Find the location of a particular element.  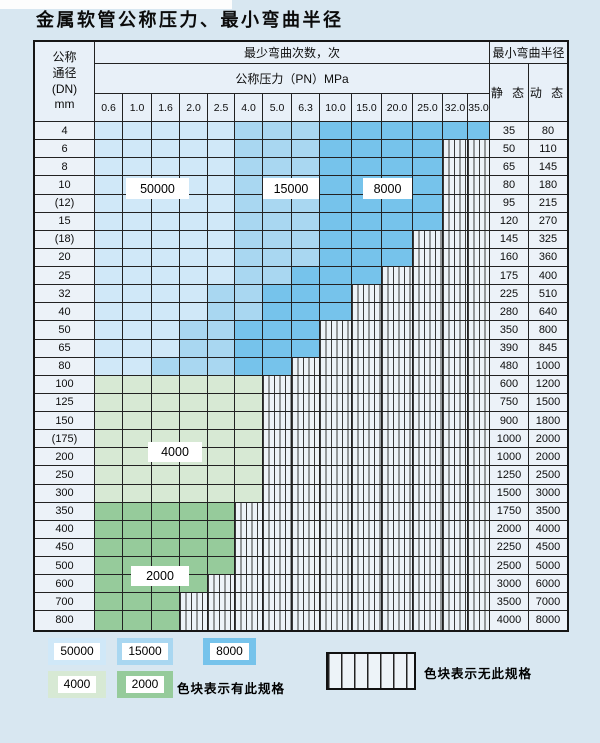

dynamic-radius-dn700: 7000 is located at coordinates (548, 602).